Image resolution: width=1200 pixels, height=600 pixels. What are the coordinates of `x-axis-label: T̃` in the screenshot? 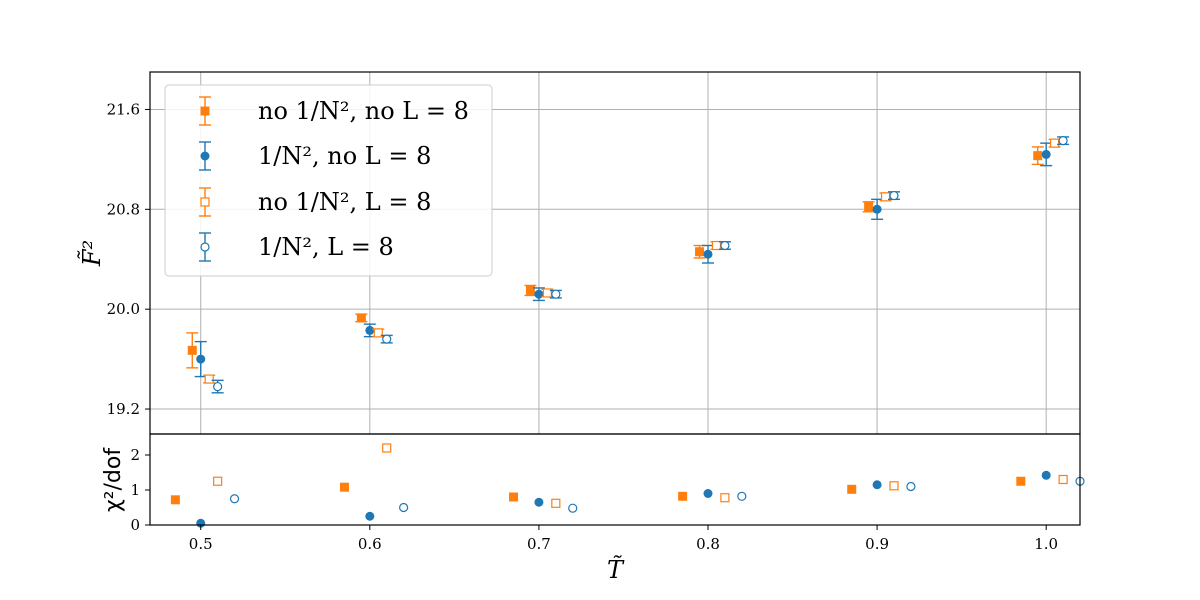 It's located at (616, 570).